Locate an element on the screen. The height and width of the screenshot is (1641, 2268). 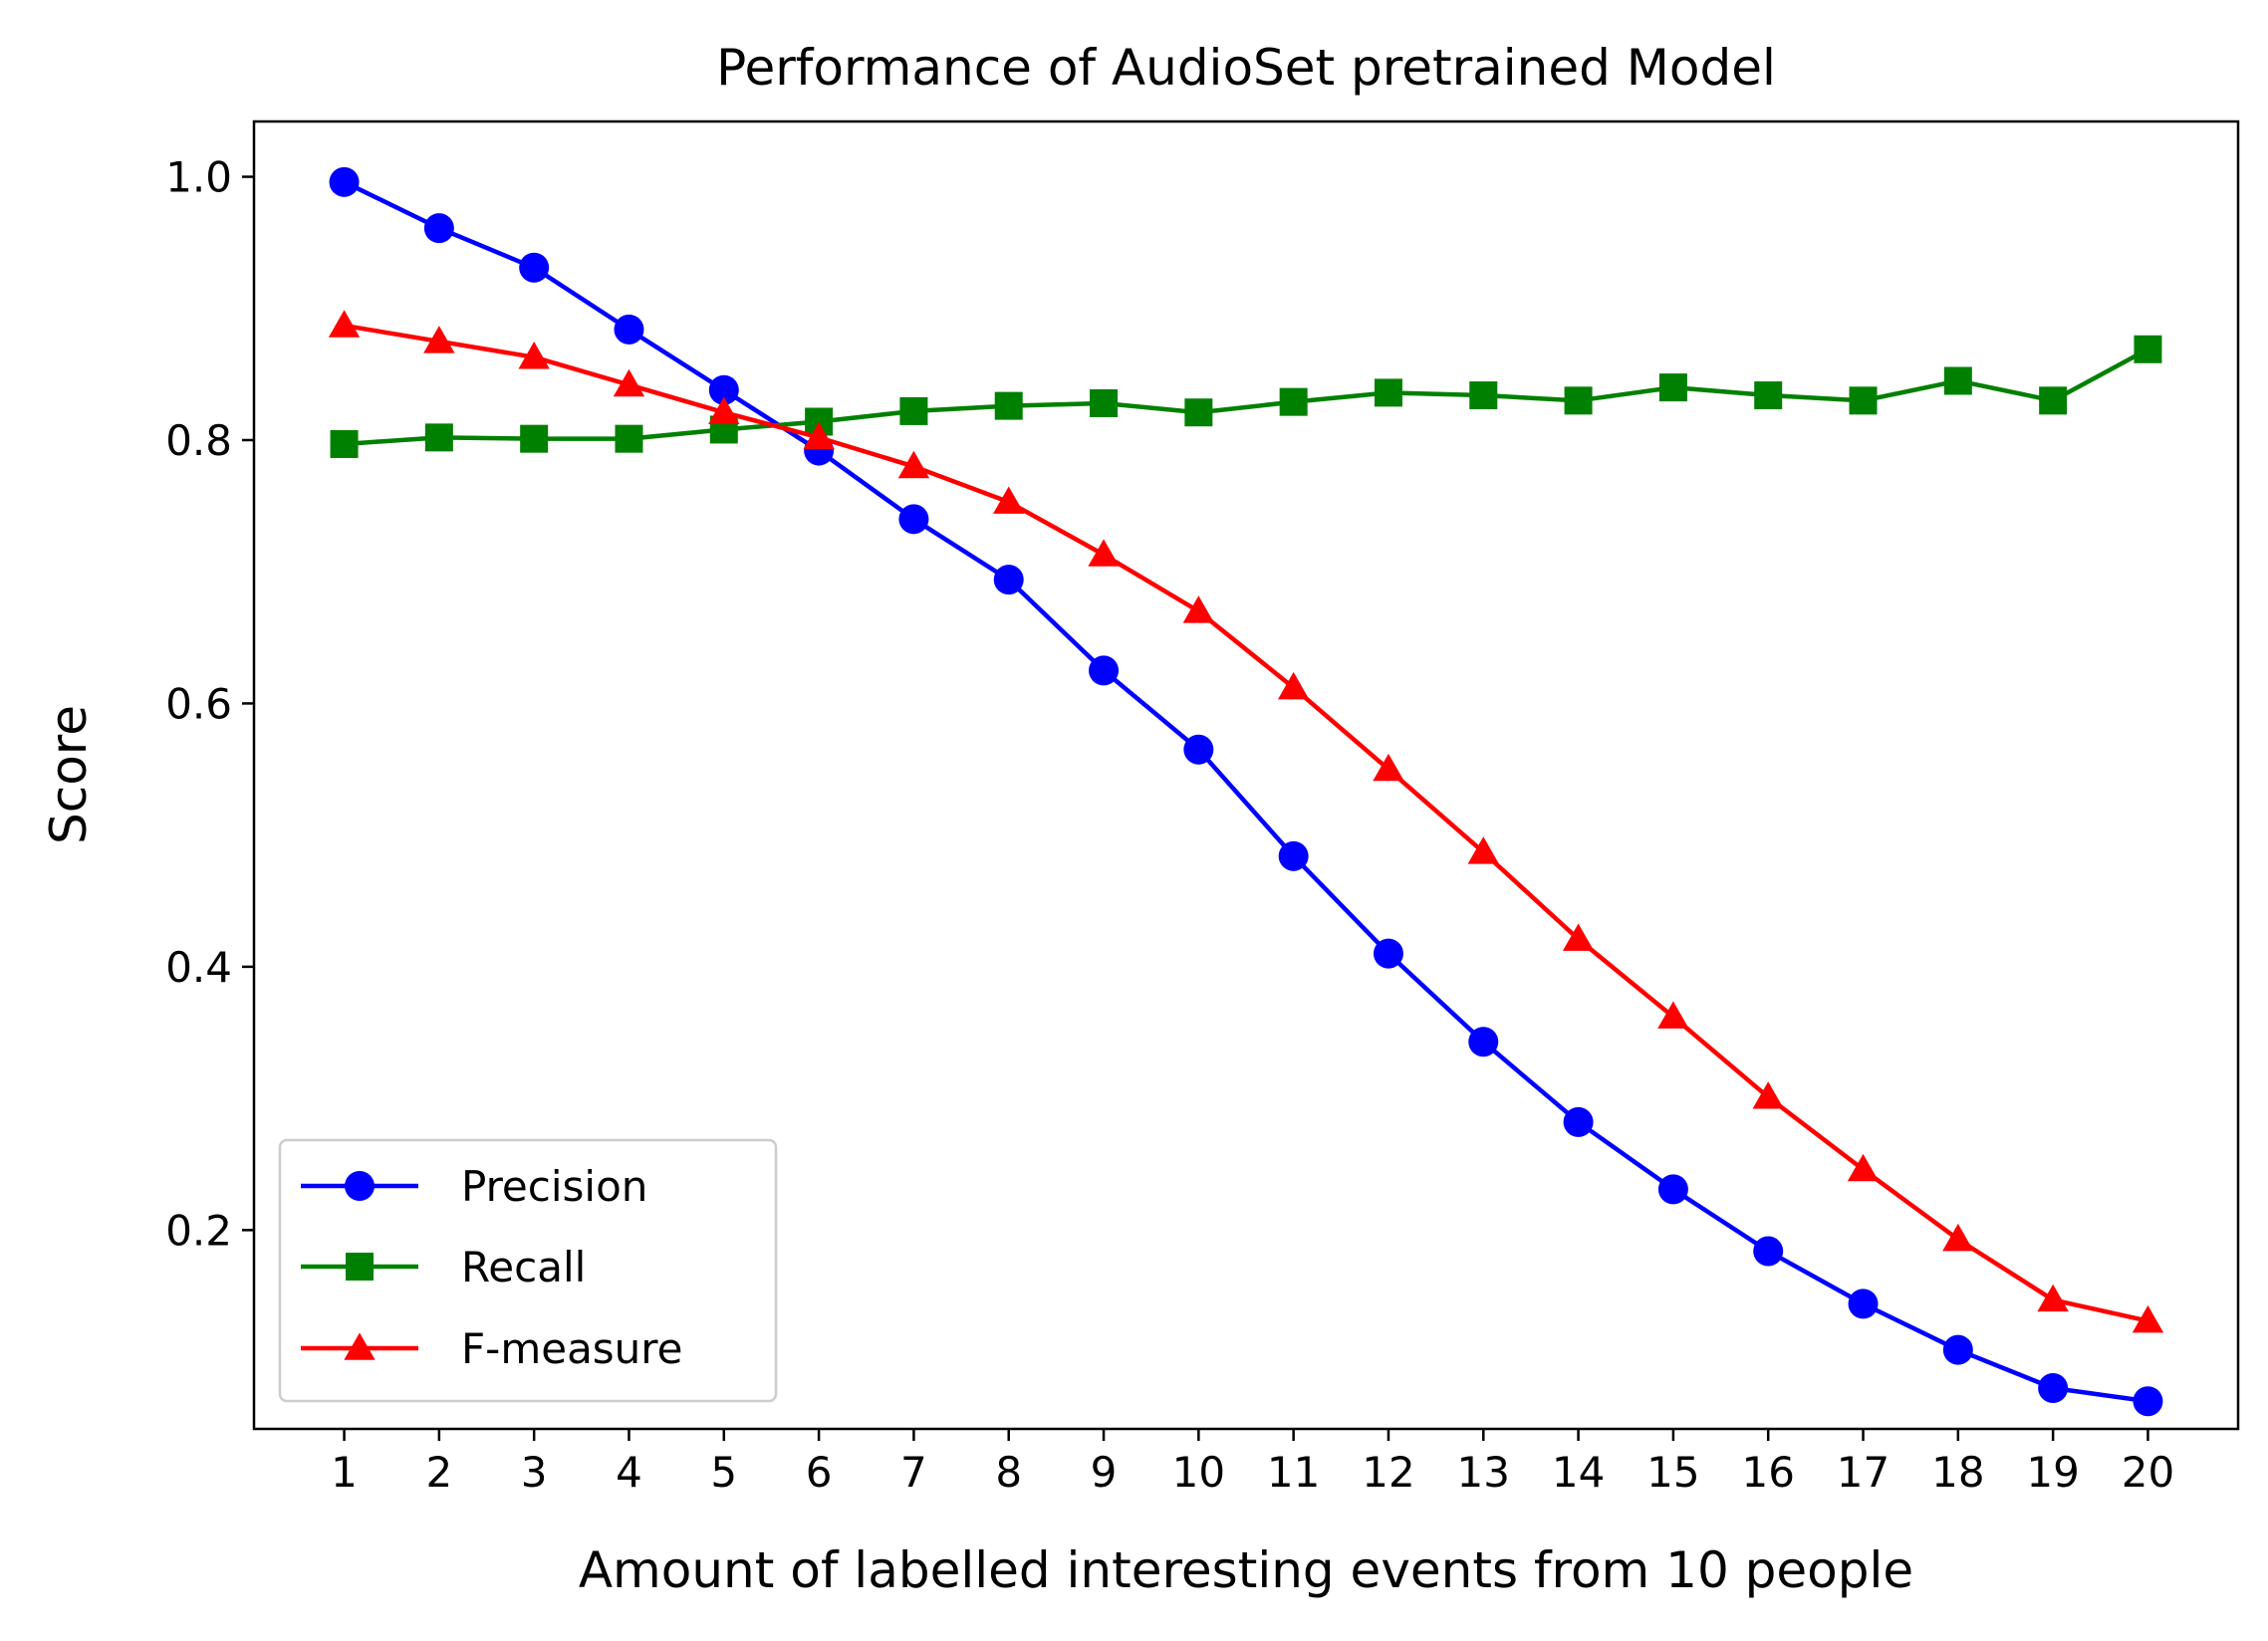
x-tick-label: 1 is located at coordinates (344, 1472).